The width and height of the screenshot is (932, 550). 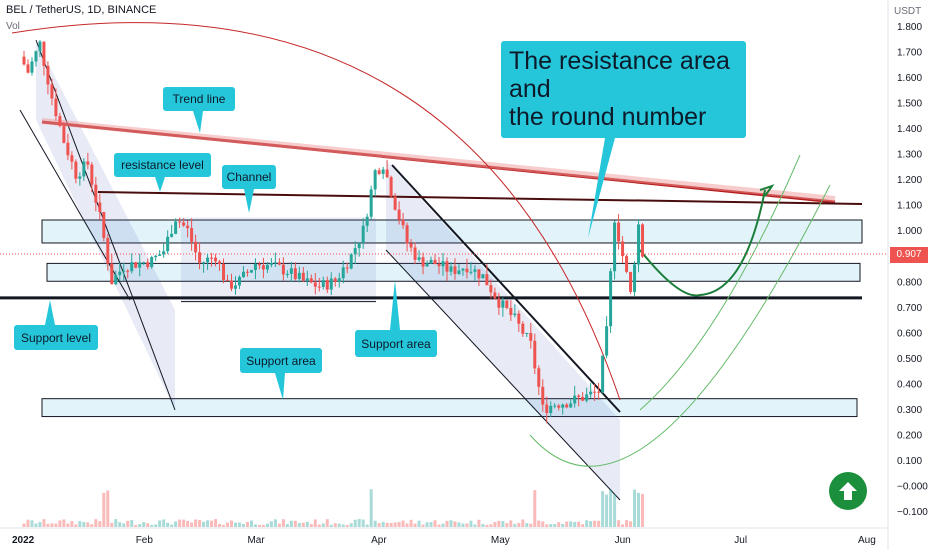 What do you see at coordinates (909, 104) in the screenshot?
I see `price-tick-label: 1.500` at bounding box center [909, 104].